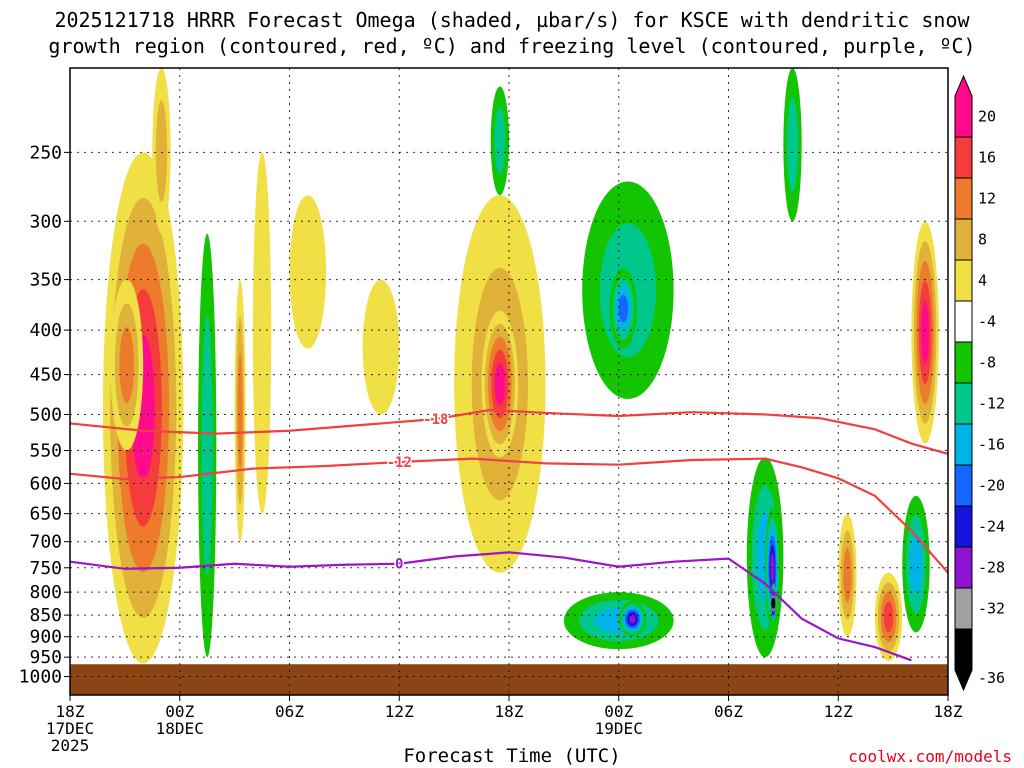  Describe the element at coordinates (45, 152) in the screenshot. I see `y-tick-label-250: 250` at that location.